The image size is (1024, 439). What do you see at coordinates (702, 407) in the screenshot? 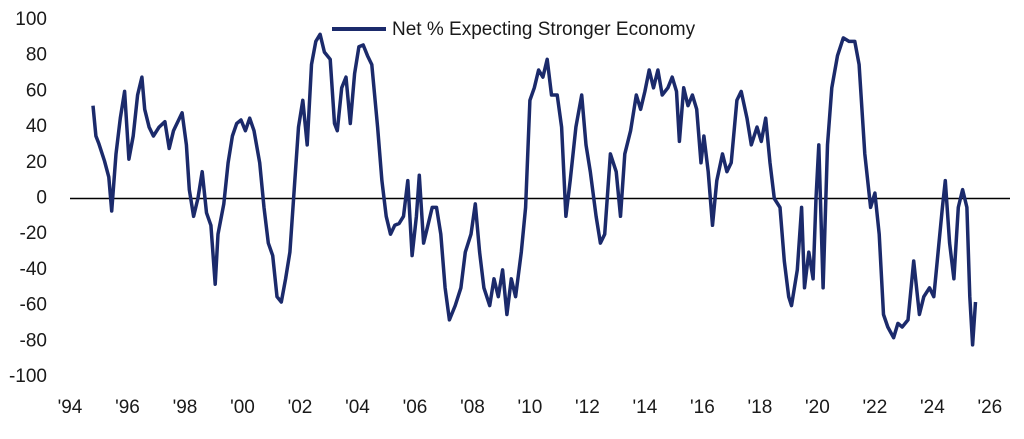
I see `x-tick-label: '16` at bounding box center [702, 407].